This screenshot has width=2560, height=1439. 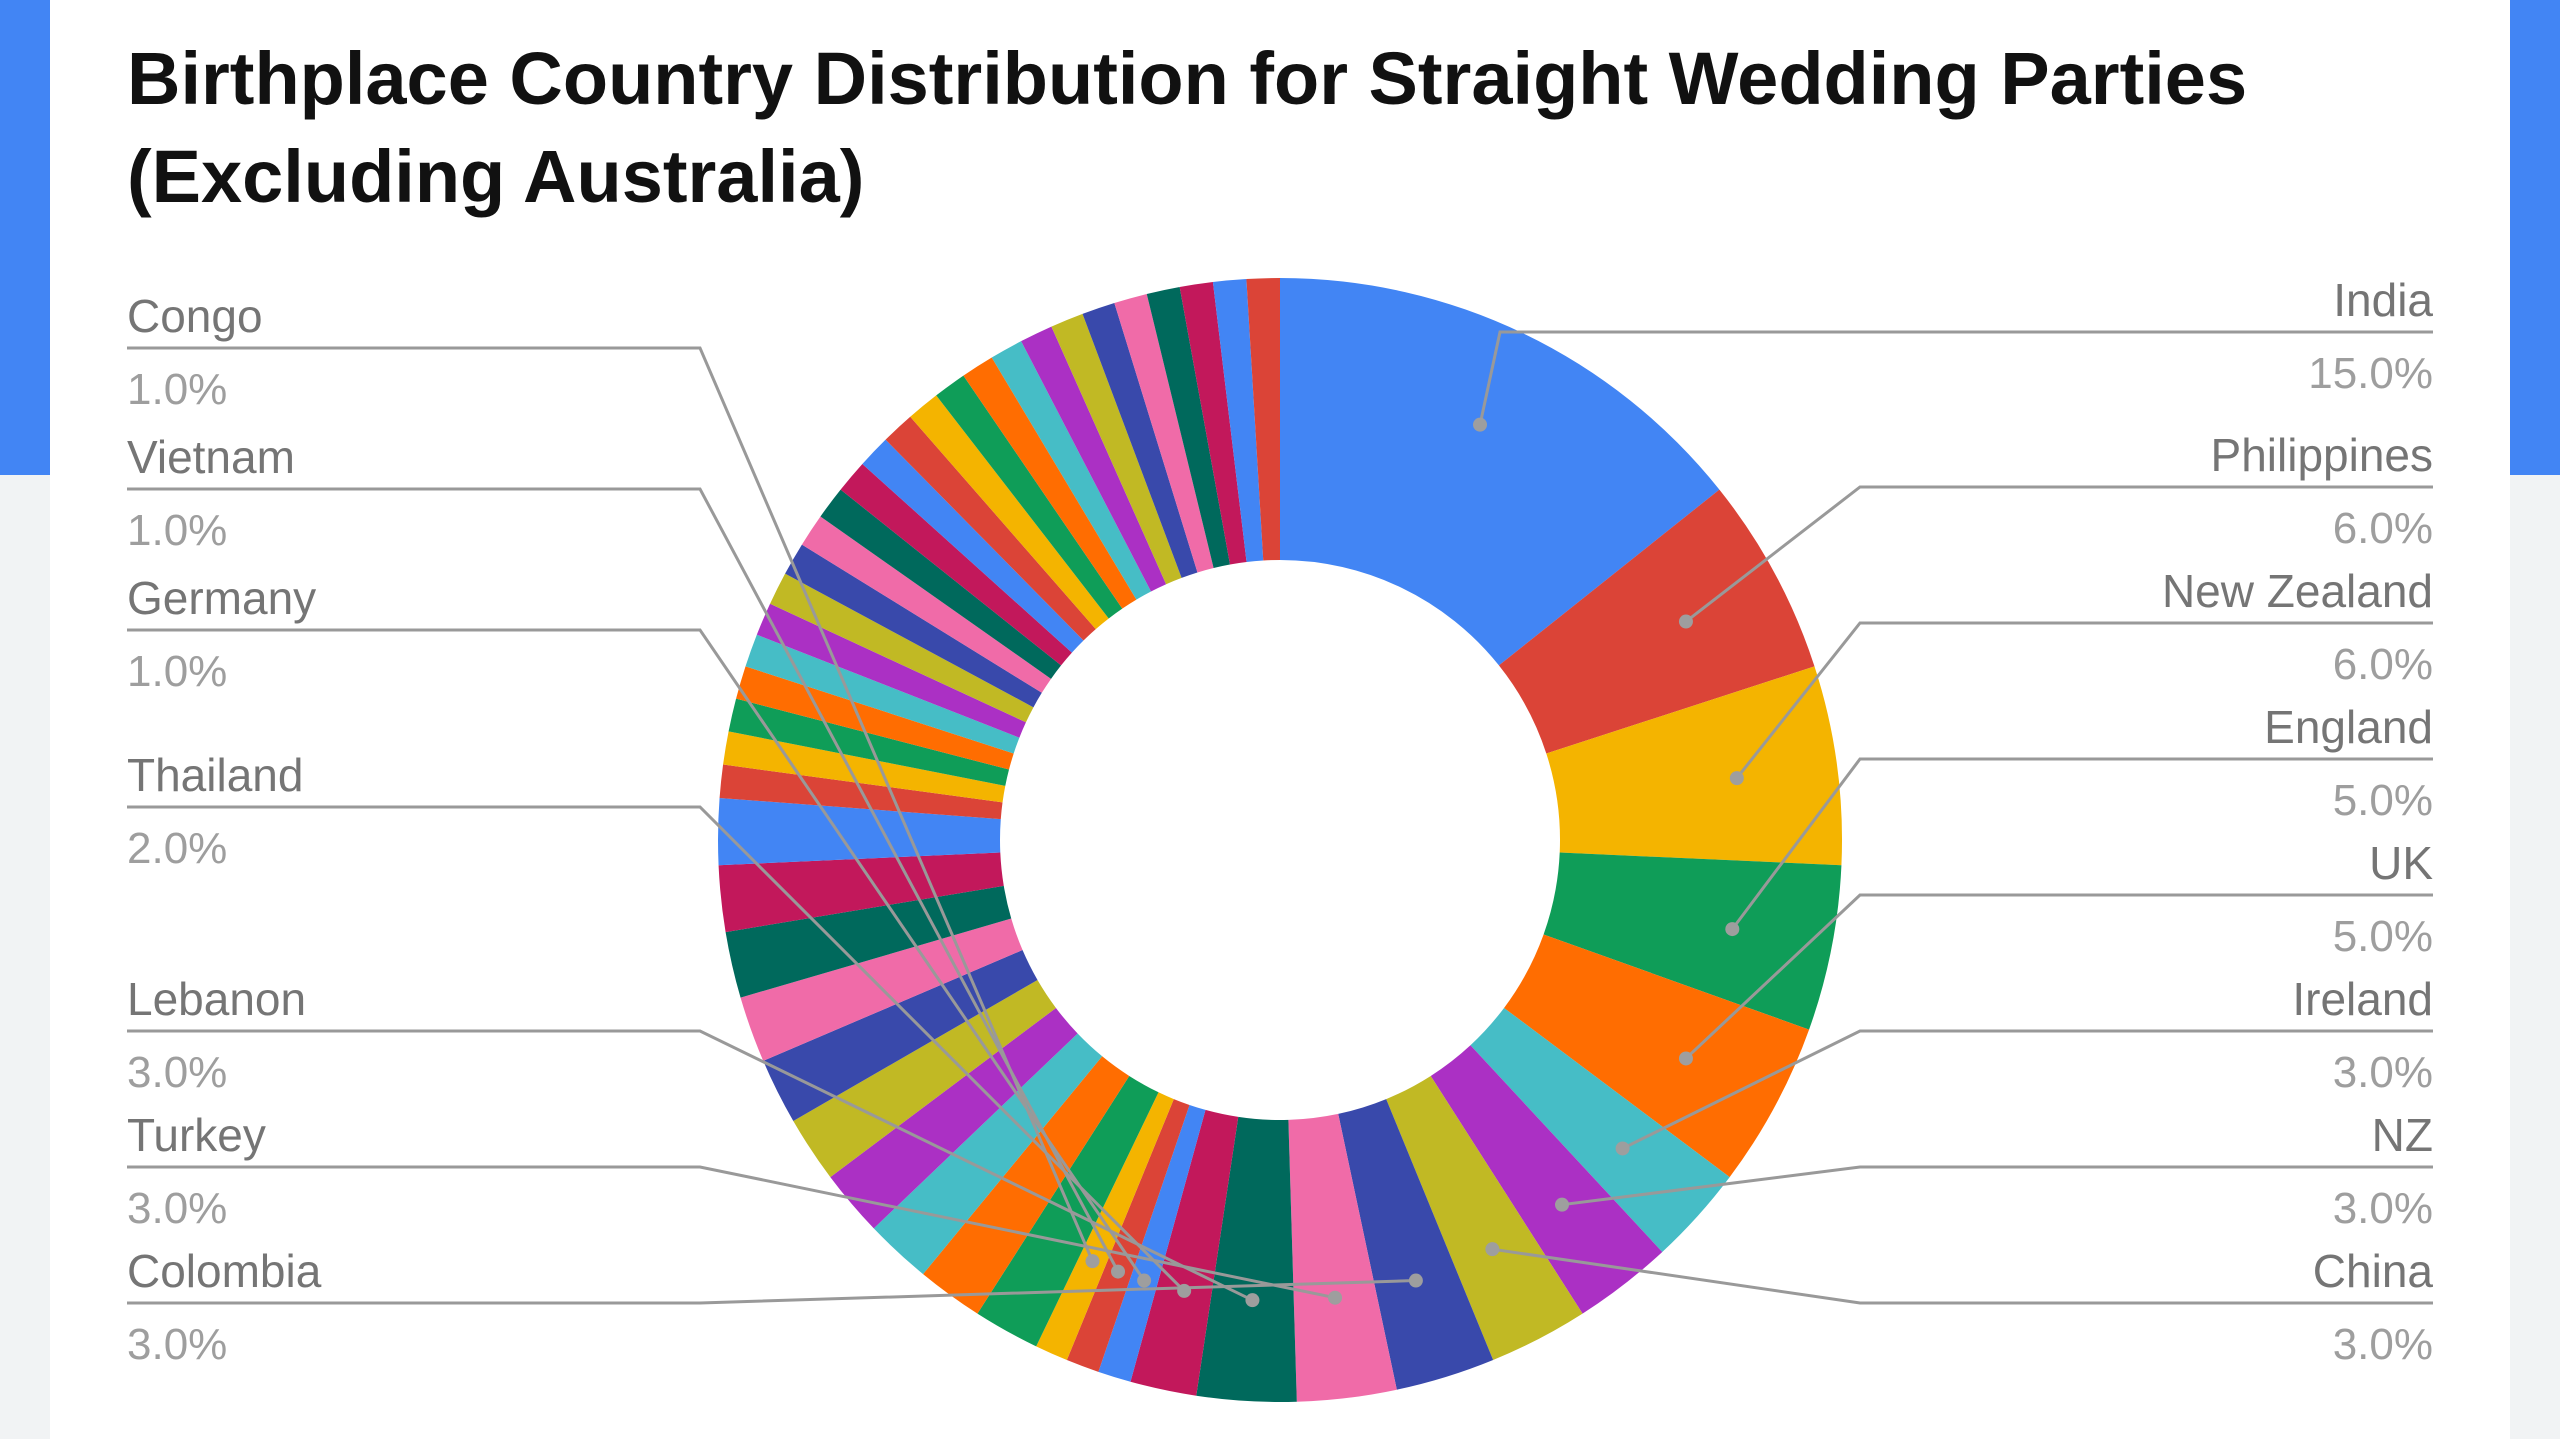 I want to click on slice-uk, so click(x=1657, y=1056).